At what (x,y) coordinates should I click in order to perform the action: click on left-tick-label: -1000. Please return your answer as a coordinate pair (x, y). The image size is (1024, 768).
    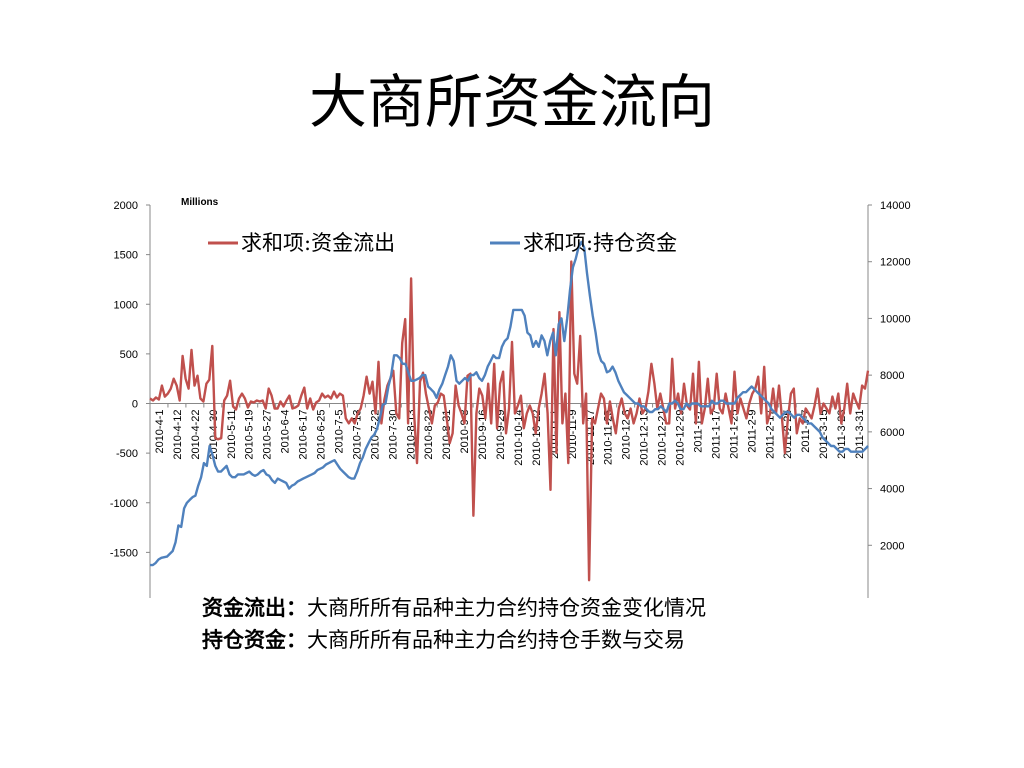
    Looking at the image, I should click on (124, 504).